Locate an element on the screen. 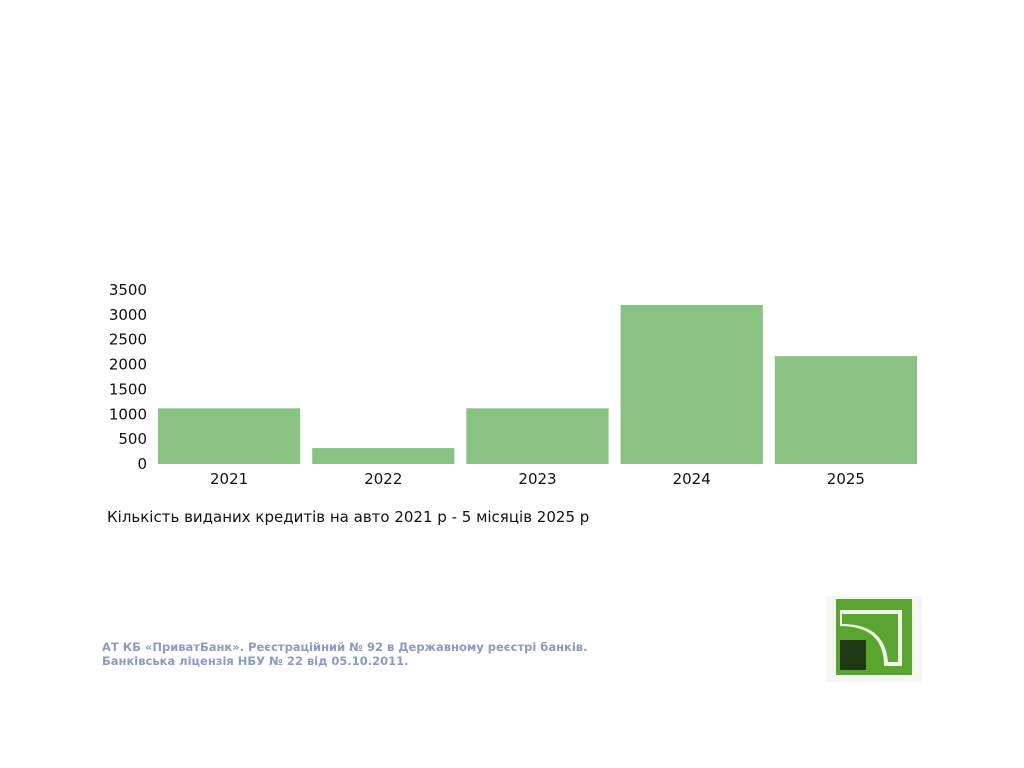  y-axis-ticks: 0 500 1000 1500 2000 2500 3000 3500 is located at coordinates (128, 377).